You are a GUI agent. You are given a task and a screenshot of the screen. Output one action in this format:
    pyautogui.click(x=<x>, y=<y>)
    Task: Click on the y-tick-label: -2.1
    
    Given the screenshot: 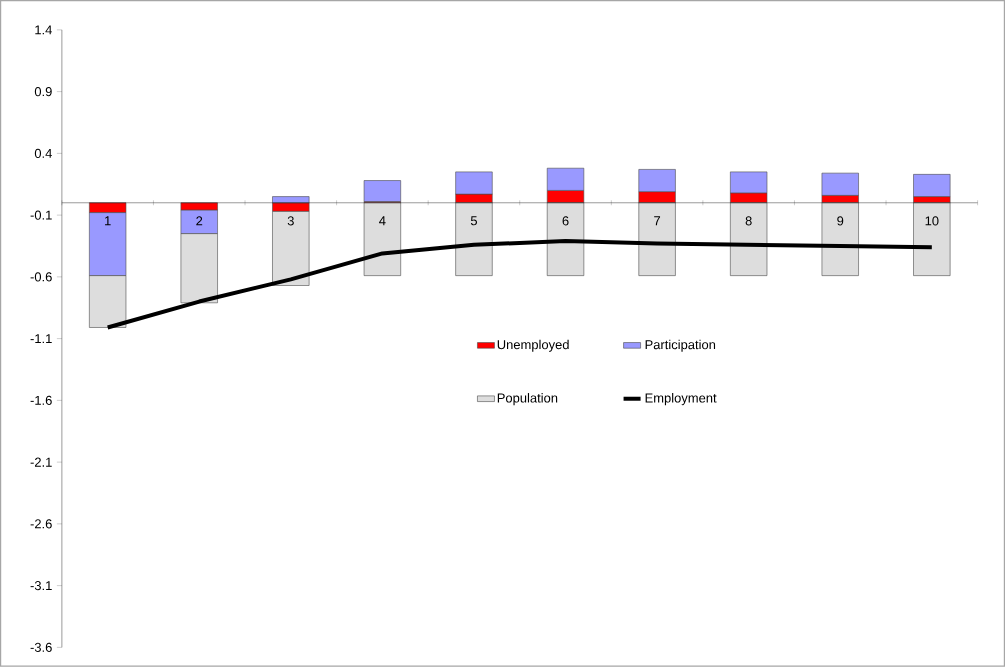 What is the action you would take?
    pyautogui.click(x=41, y=462)
    